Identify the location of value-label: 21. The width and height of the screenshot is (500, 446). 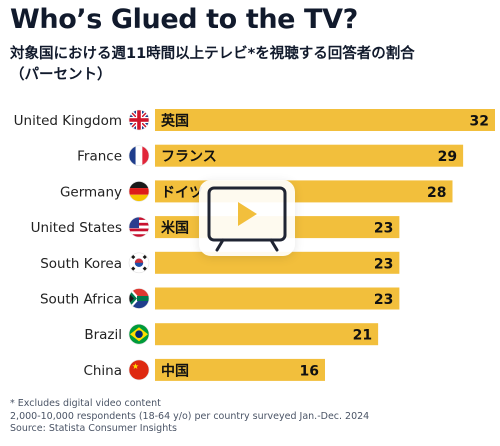
(362, 336).